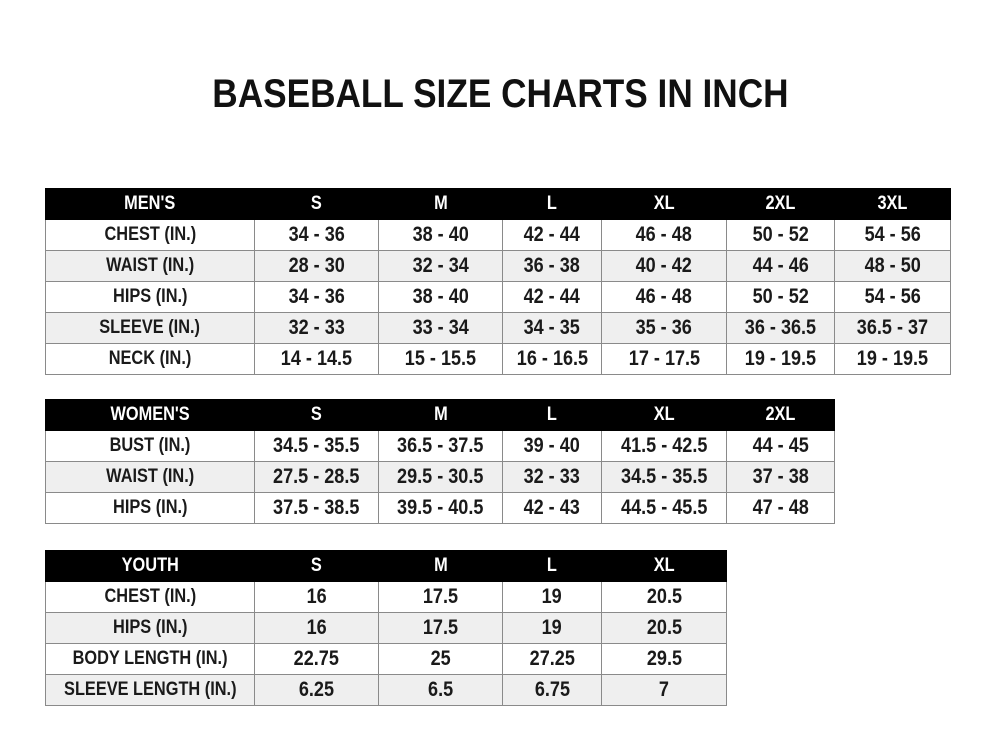 This screenshot has height=752, width=1000. Describe the element at coordinates (552, 359) in the screenshot. I see `table-cell: 16 - 16.5` at that location.